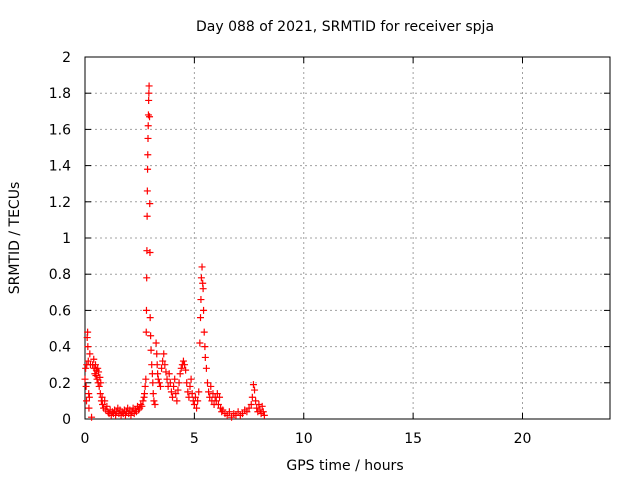  Describe the element at coordinates (66, 420) in the screenshot. I see `y-tick-label: 0` at that location.